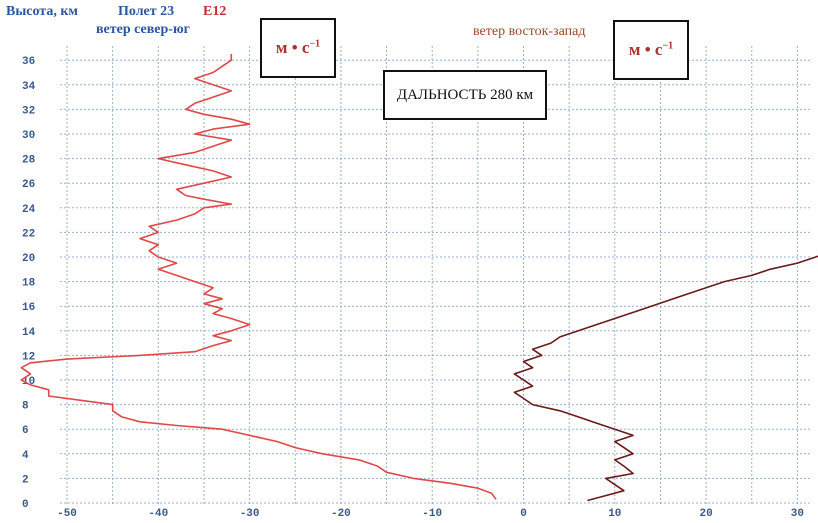 The height and width of the screenshot is (523, 818). Describe the element at coordinates (29, 210) in the screenshot. I see `y-tick-label: 24` at that location.